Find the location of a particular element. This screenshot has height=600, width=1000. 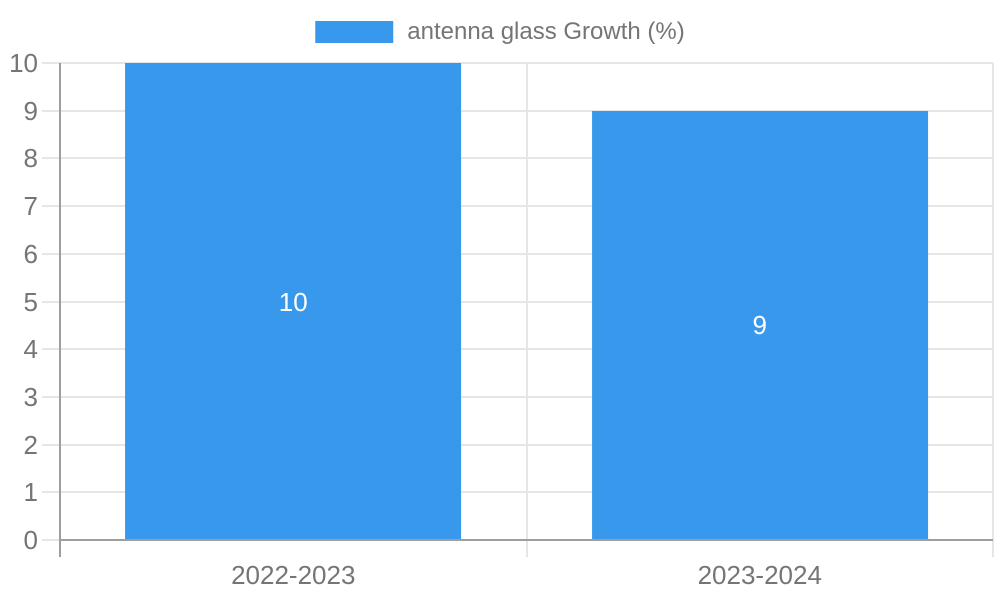

bar-value-label: 10 is located at coordinates (293, 301).